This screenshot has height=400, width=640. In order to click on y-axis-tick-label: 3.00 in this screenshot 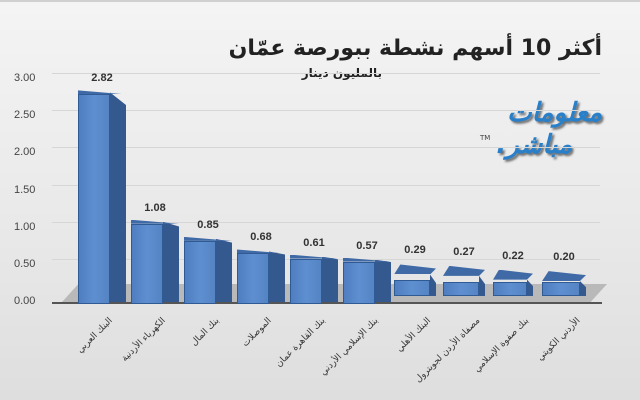, I will do `click(25, 78)`.